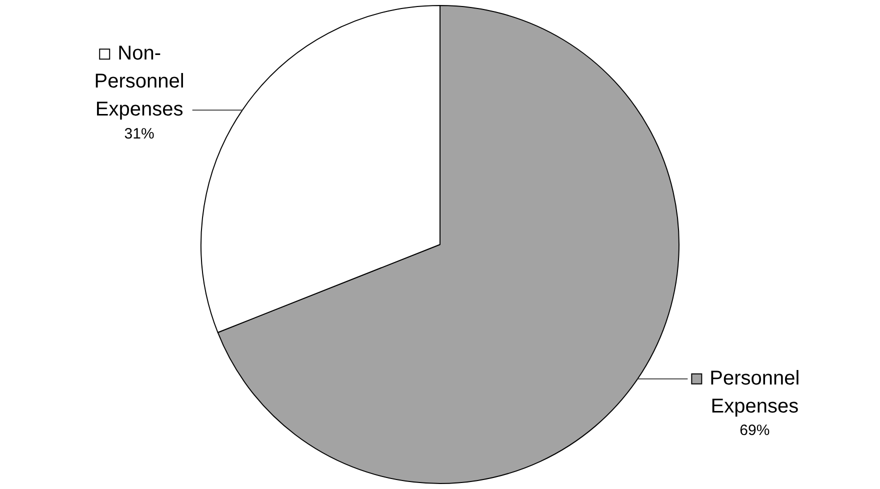 This screenshot has height=489, width=880. Describe the element at coordinates (755, 430) in the screenshot. I see `data-label: 69%` at that location.